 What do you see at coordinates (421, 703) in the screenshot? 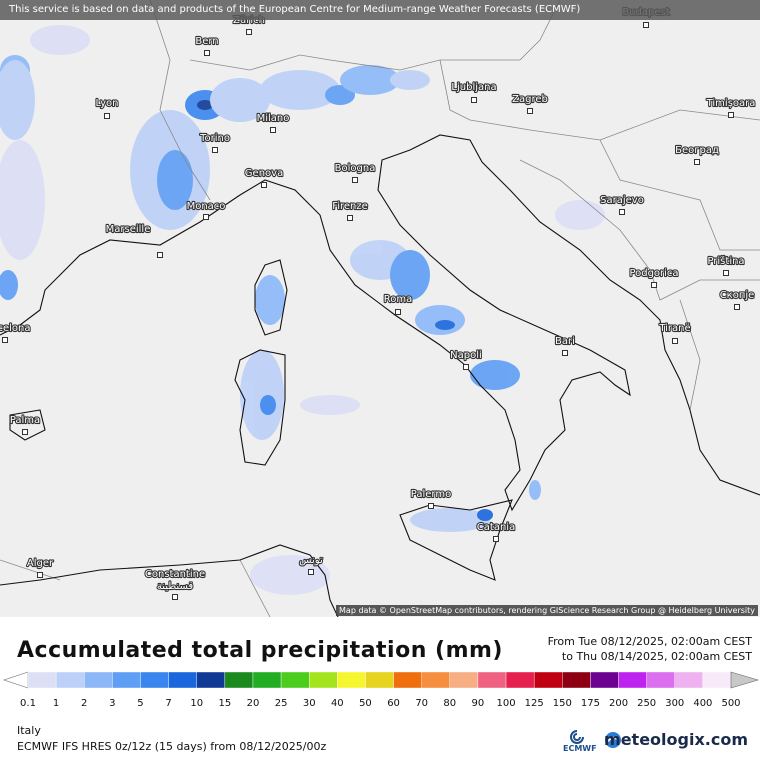
I see `legend-label: 70` at bounding box center [421, 703].